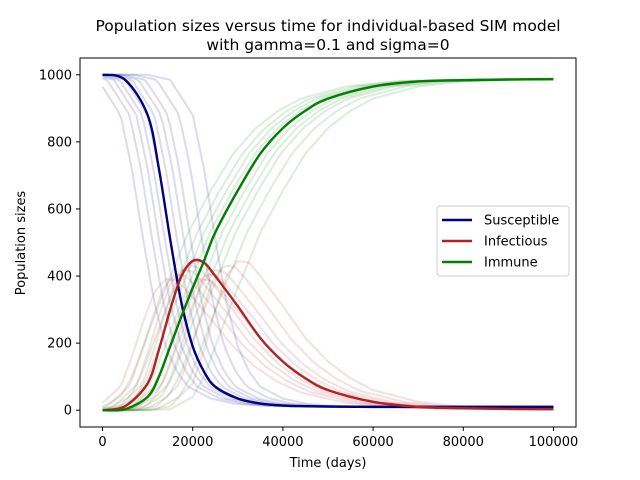 The image size is (640, 480). Describe the element at coordinates (59, 209) in the screenshot. I see `y-tick-label: 600` at that location.